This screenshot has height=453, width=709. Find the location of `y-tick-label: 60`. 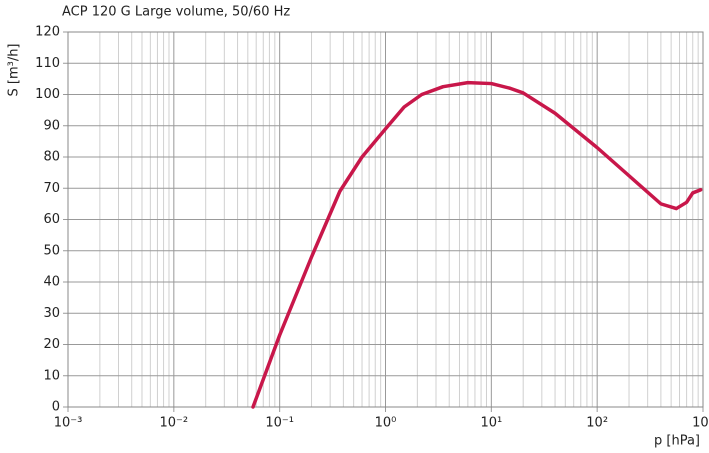

y-tick-label: 60 is located at coordinates (51, 219).